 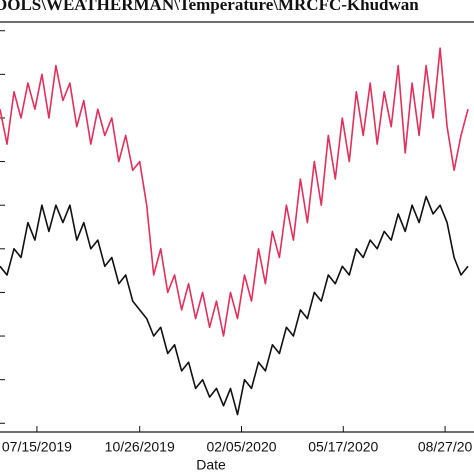 What do you see at coordinates (211, 465) in the screenshot?
I see `x-axis-label: Date` at bounding box center [211, 465].